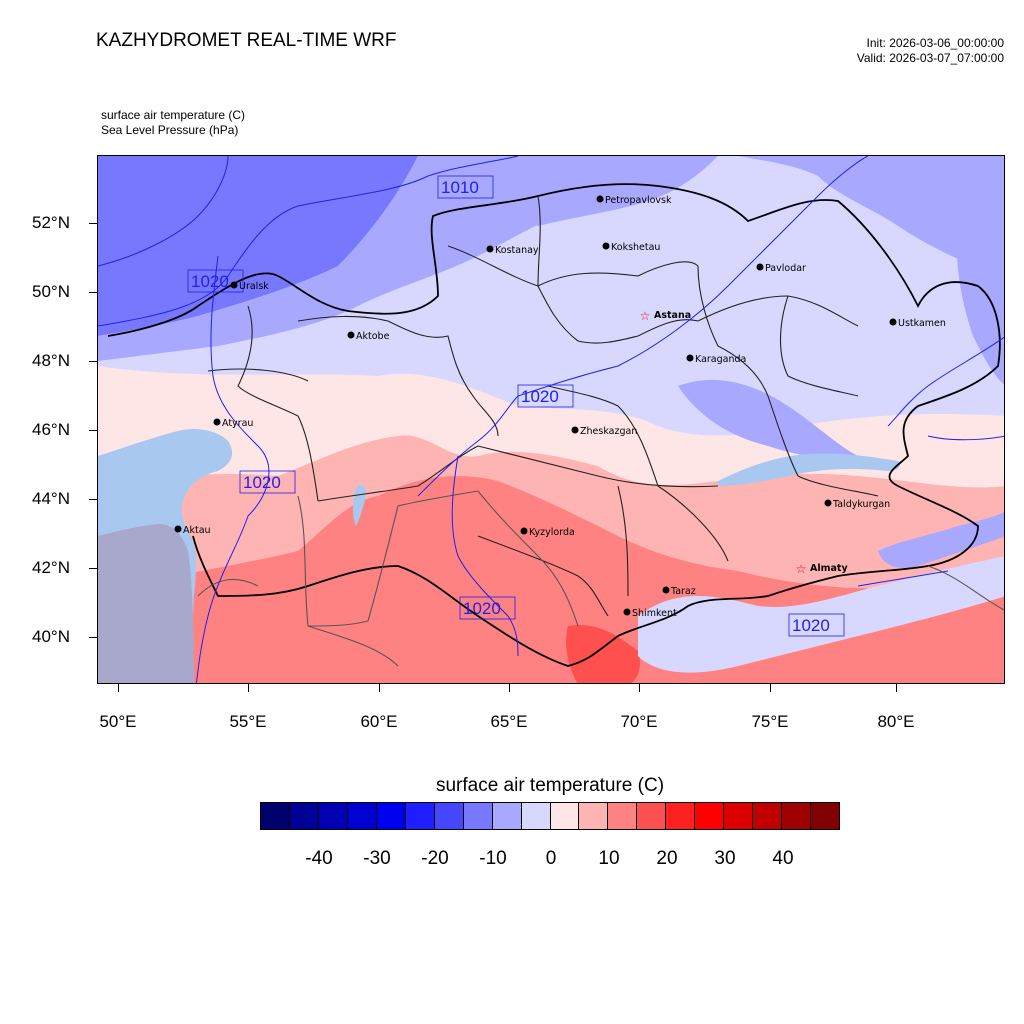  I want to click on city-zheskazgan: Zheskazgan, so click(608, 431).